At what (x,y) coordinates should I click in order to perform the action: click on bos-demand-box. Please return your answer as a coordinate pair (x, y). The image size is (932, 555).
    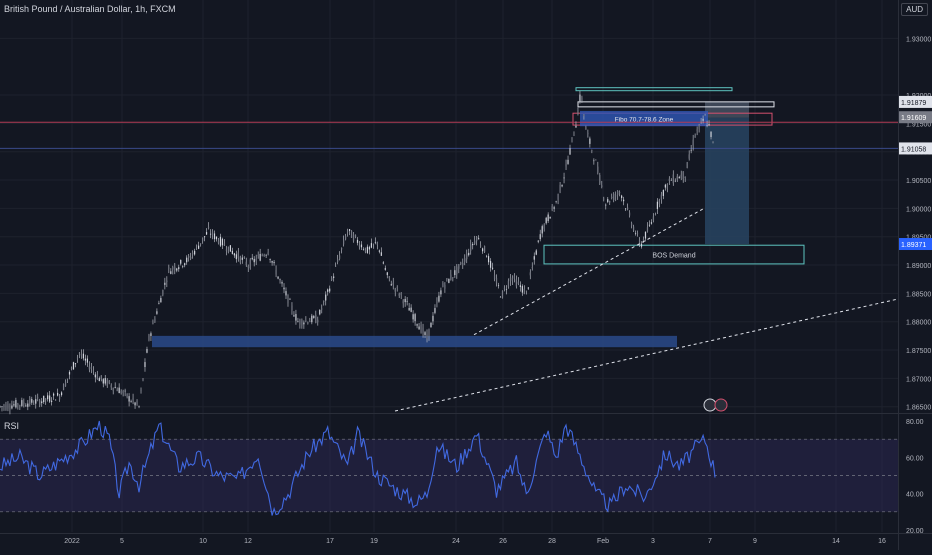
    Looking at the image, I should click on (674, 254).